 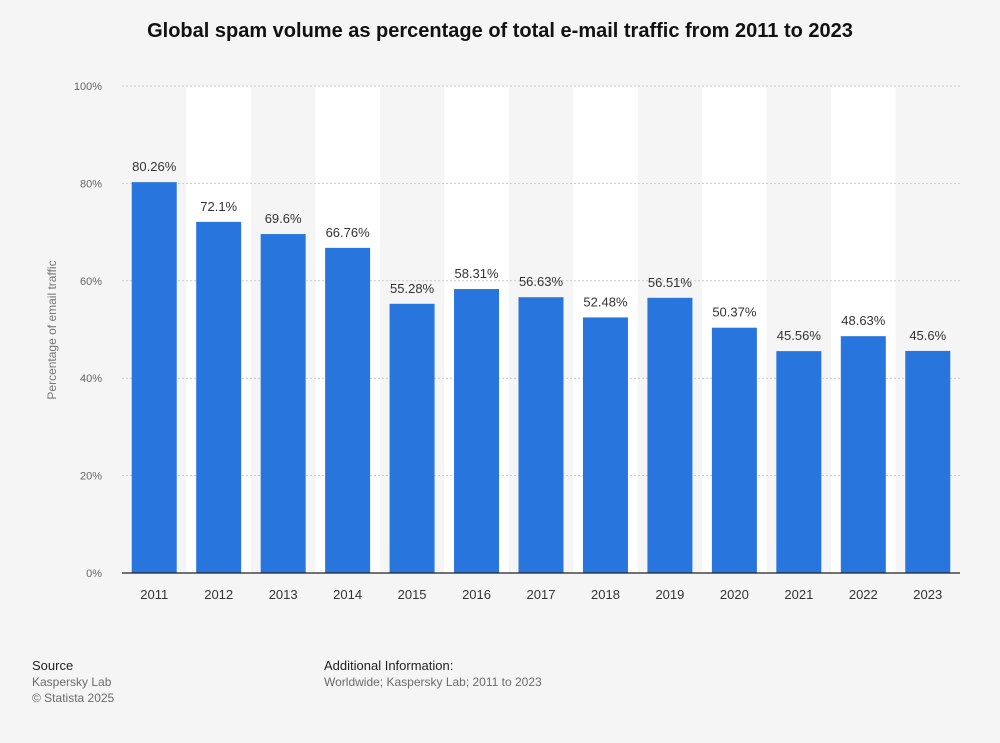 I want to click on data-label: 66.76%, so click(x=348, y=232).